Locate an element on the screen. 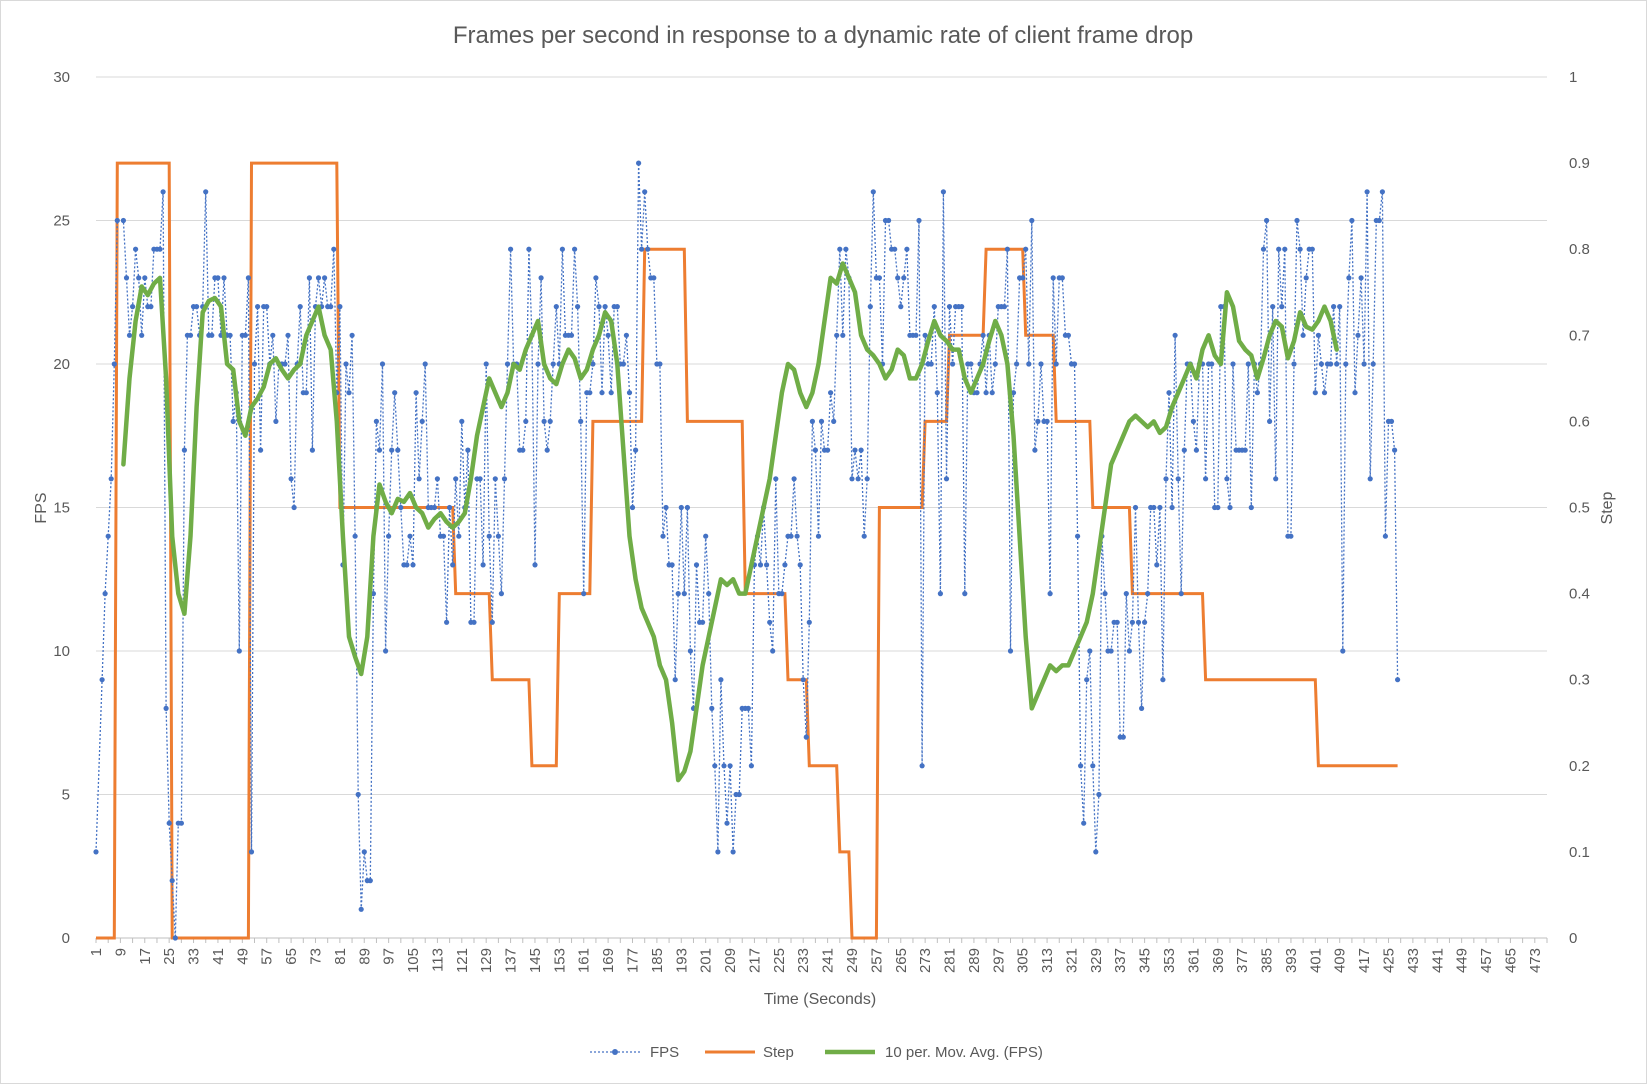  y2-tick-label: 0.1 is located at coordinates (1579, 852).